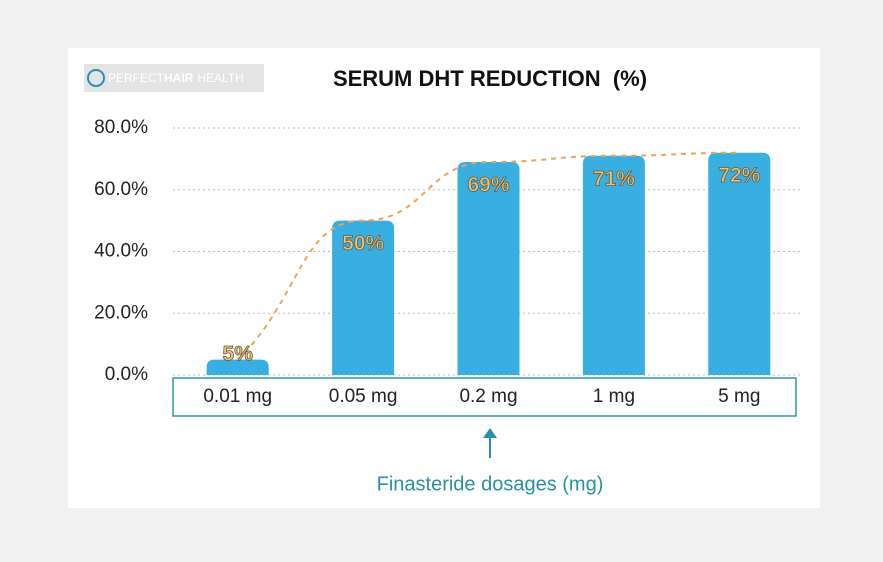 The height and width of the screenshot is (562, 883). Describe the element at coordinates (490, 484) in the screenshot. I see `x-axis-label: Finasteride dosages (mg)` at that location.